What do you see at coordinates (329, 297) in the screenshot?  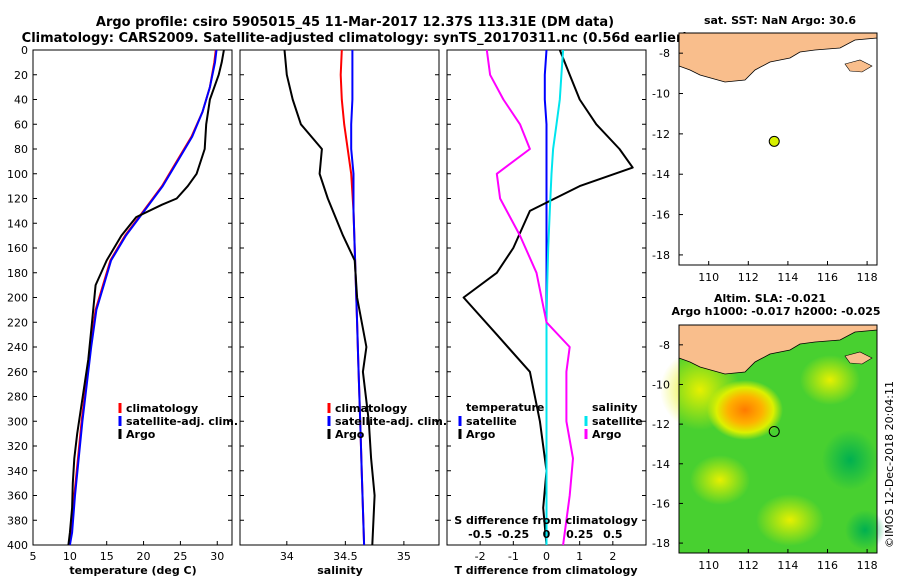 I see `series-argo` at bounding box center [329, 297].